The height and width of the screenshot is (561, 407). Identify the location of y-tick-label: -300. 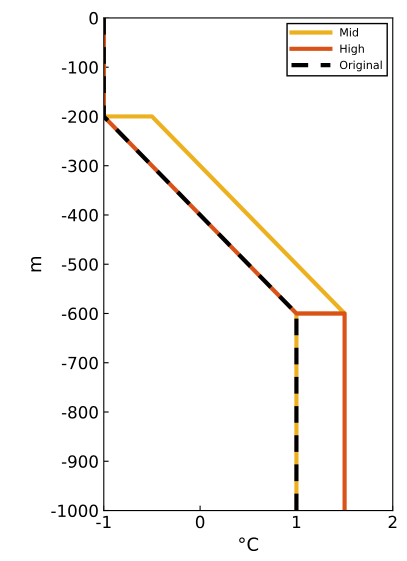
(80, 166).